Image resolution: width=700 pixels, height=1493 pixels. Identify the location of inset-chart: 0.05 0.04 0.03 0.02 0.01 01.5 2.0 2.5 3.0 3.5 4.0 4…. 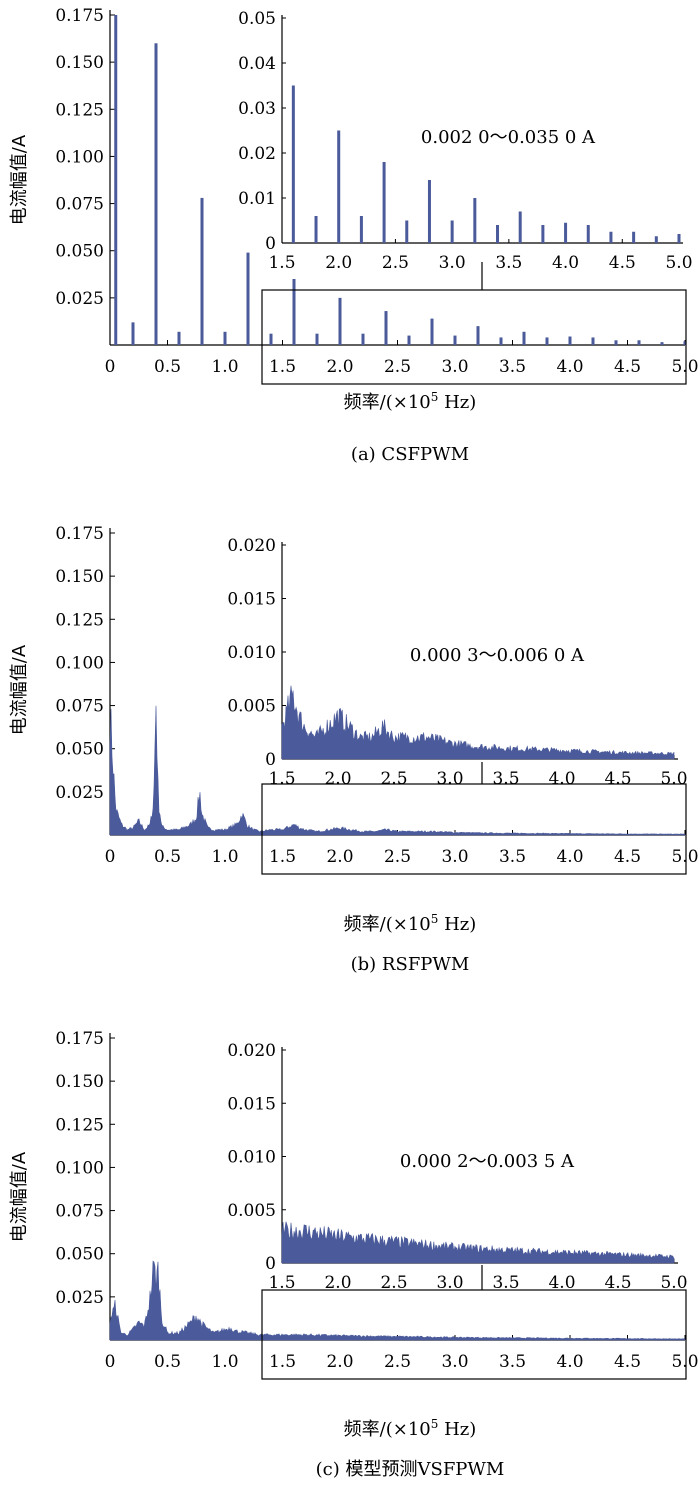
(465, 141).